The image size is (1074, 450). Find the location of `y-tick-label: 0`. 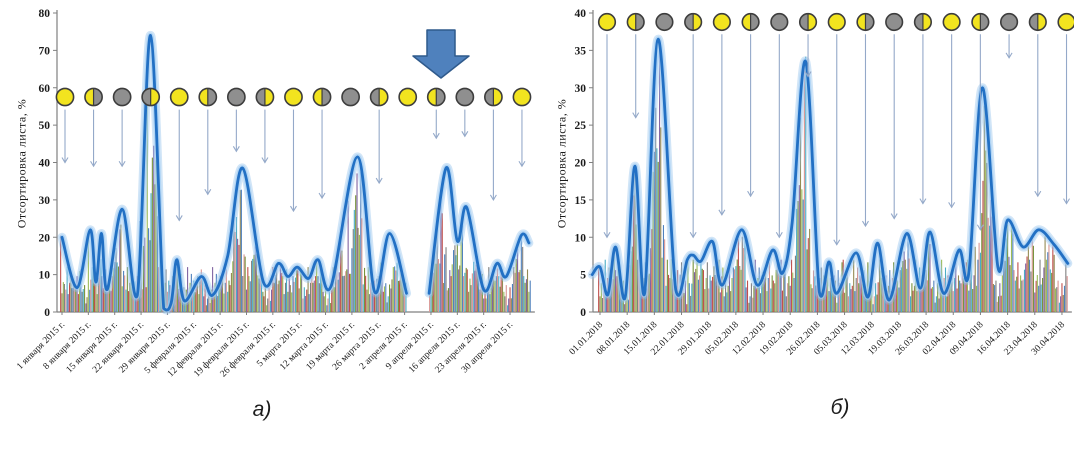

y-tick-label: 0 is located at coordinates (583, 313).